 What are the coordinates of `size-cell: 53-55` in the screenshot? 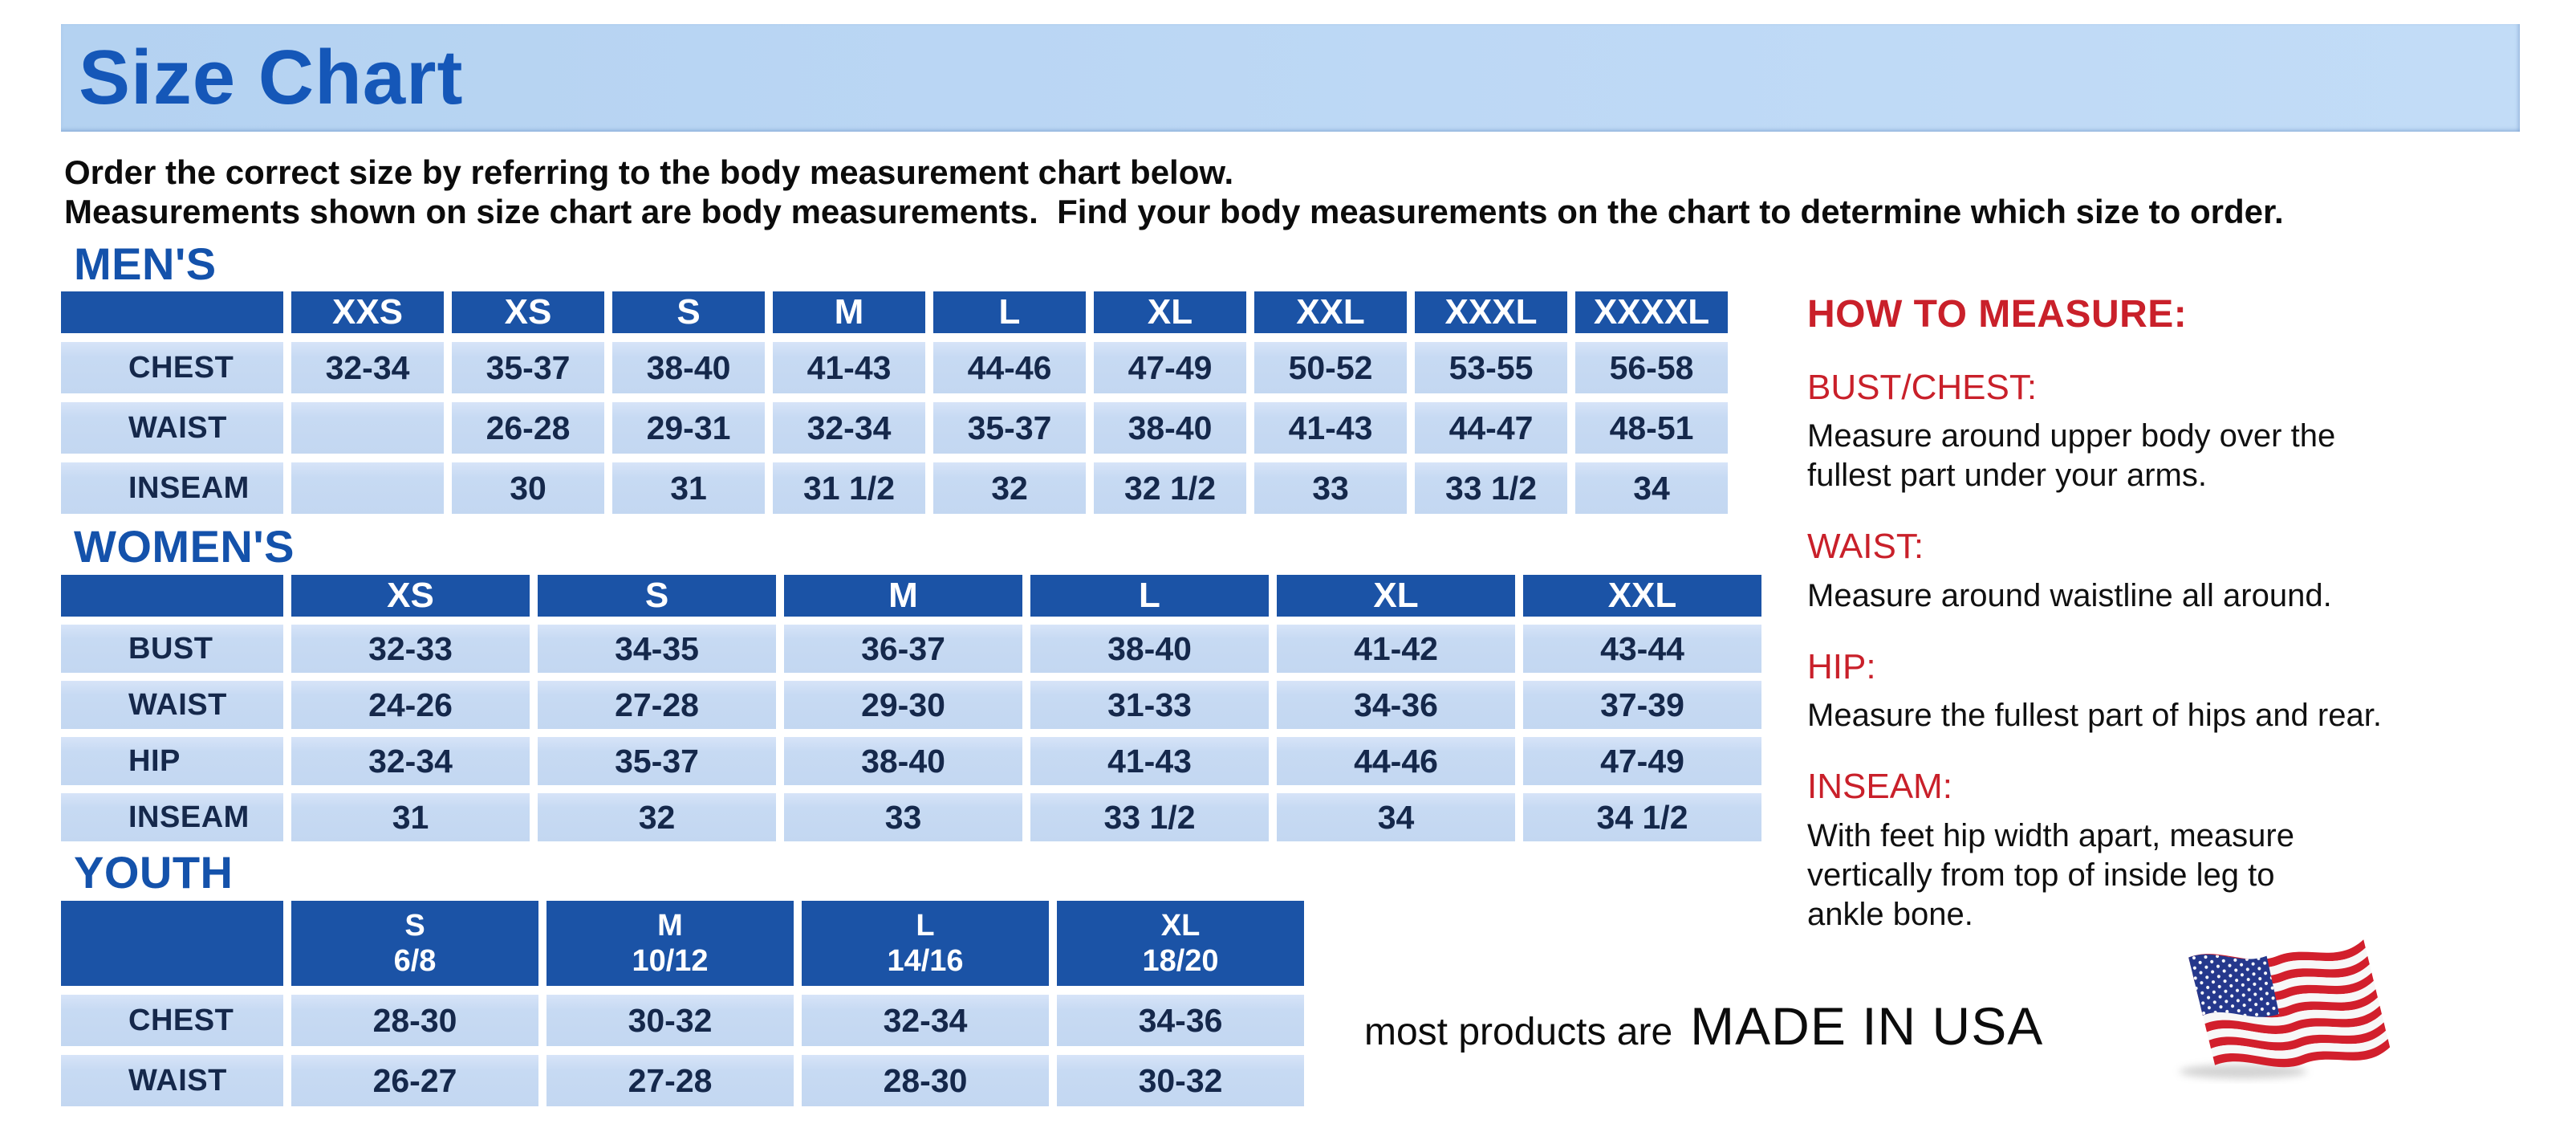 It's located at (1491, 367).